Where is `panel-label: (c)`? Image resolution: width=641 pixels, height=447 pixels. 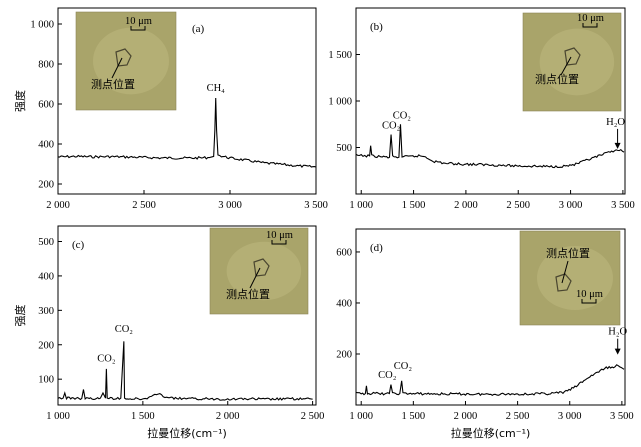 panel-label: (c) is located at coordinates (78, 245).